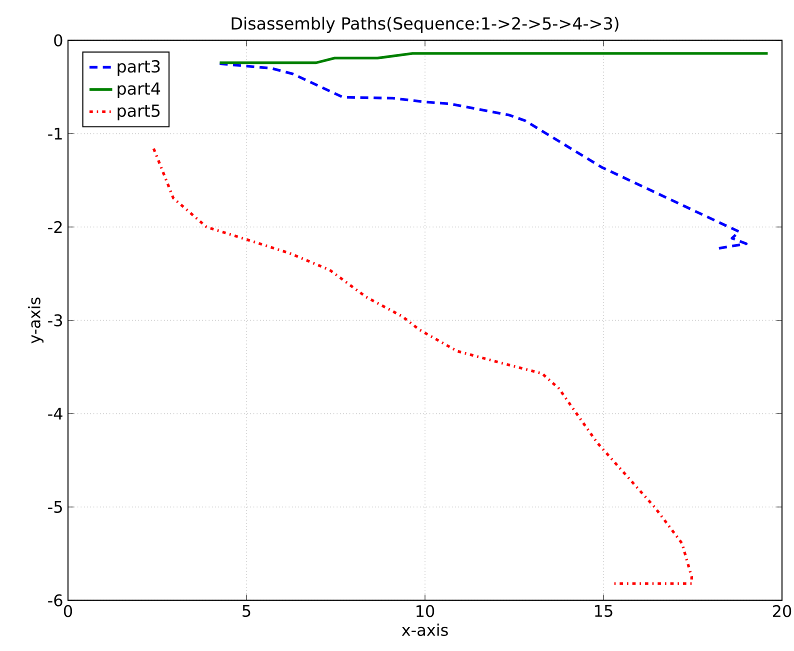 This screenshot has width=794, height=651. I want to click on legend-label: part4, so click(139, 90).